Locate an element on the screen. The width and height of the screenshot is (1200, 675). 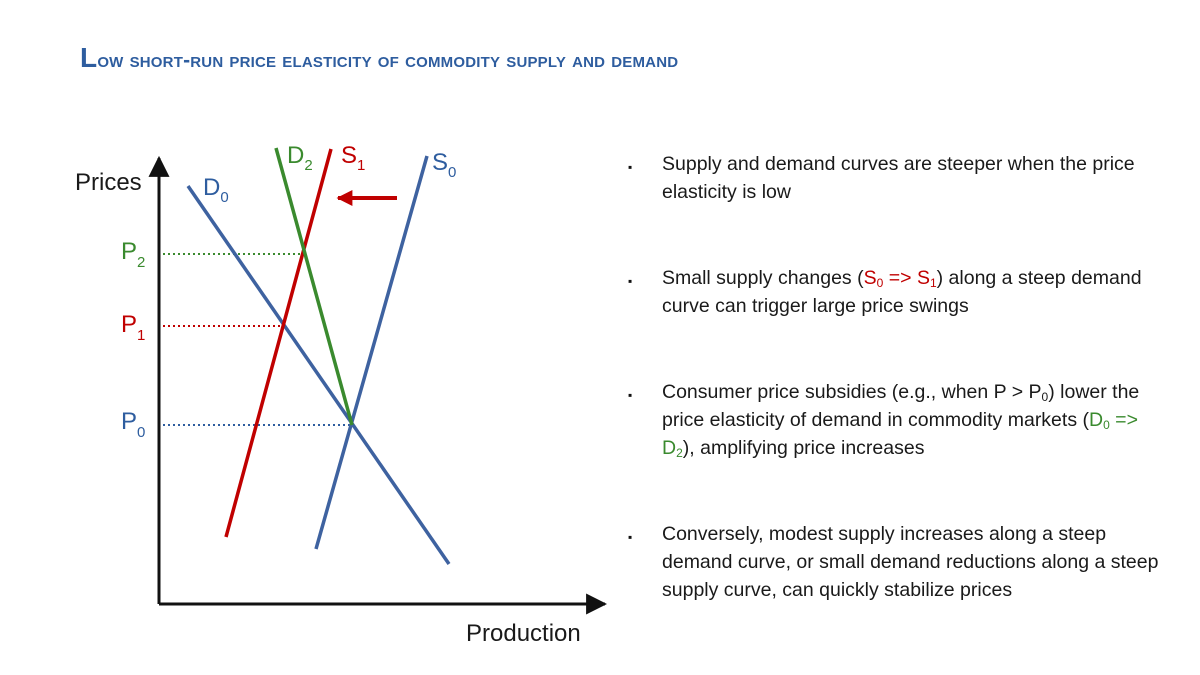
curve-label-d0: D0 is located at coordinates (216, 190).